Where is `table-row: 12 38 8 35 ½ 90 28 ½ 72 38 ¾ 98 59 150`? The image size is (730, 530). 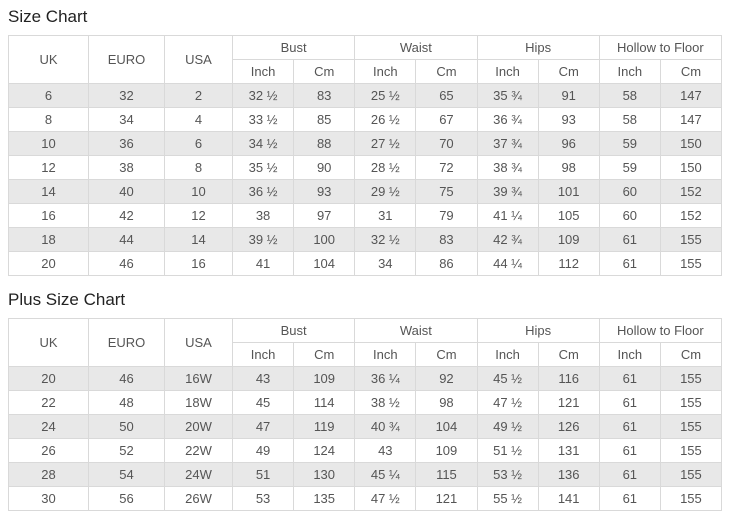 table-row: 12 38 8 35 ½ 90 28 ½ 72 38 ¾ 98 59 150 is located at coordinates (365, 167).